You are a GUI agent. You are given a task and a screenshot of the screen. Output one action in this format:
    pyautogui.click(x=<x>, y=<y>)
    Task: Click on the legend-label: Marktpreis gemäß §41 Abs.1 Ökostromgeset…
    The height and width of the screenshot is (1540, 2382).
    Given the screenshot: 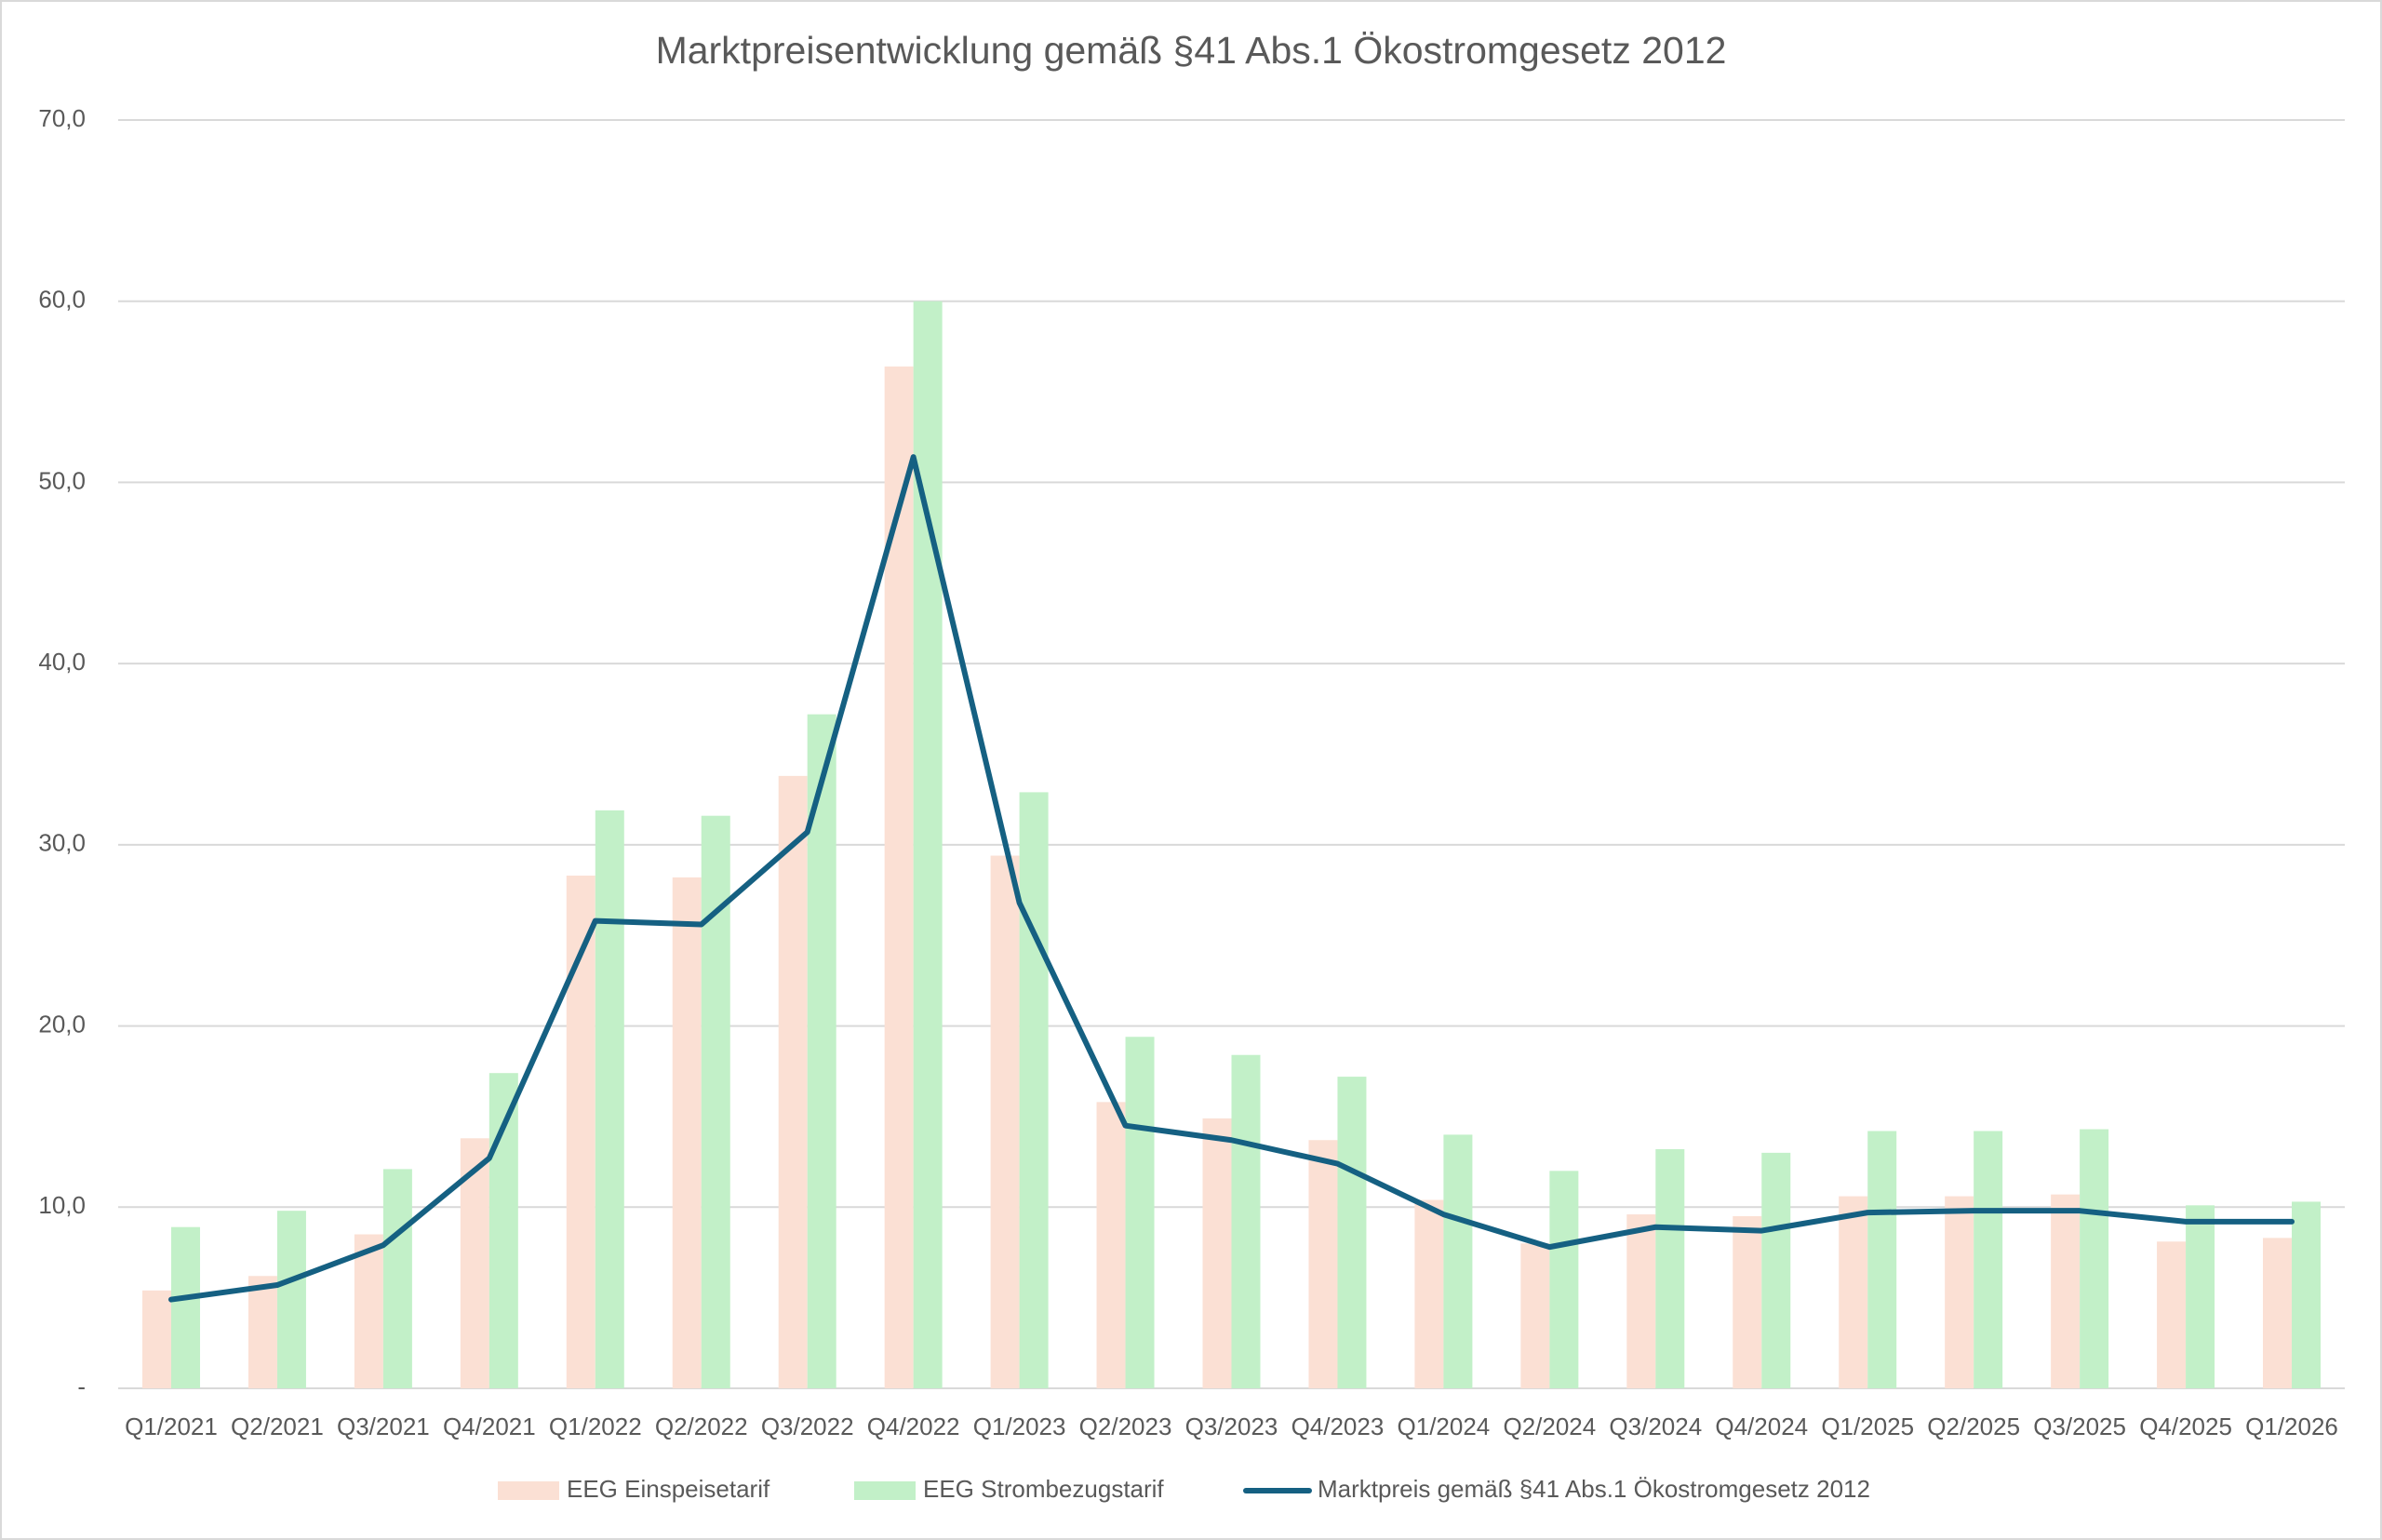 What is the action you would take?
    pyautogui.click(x=1594, y=1489)
    